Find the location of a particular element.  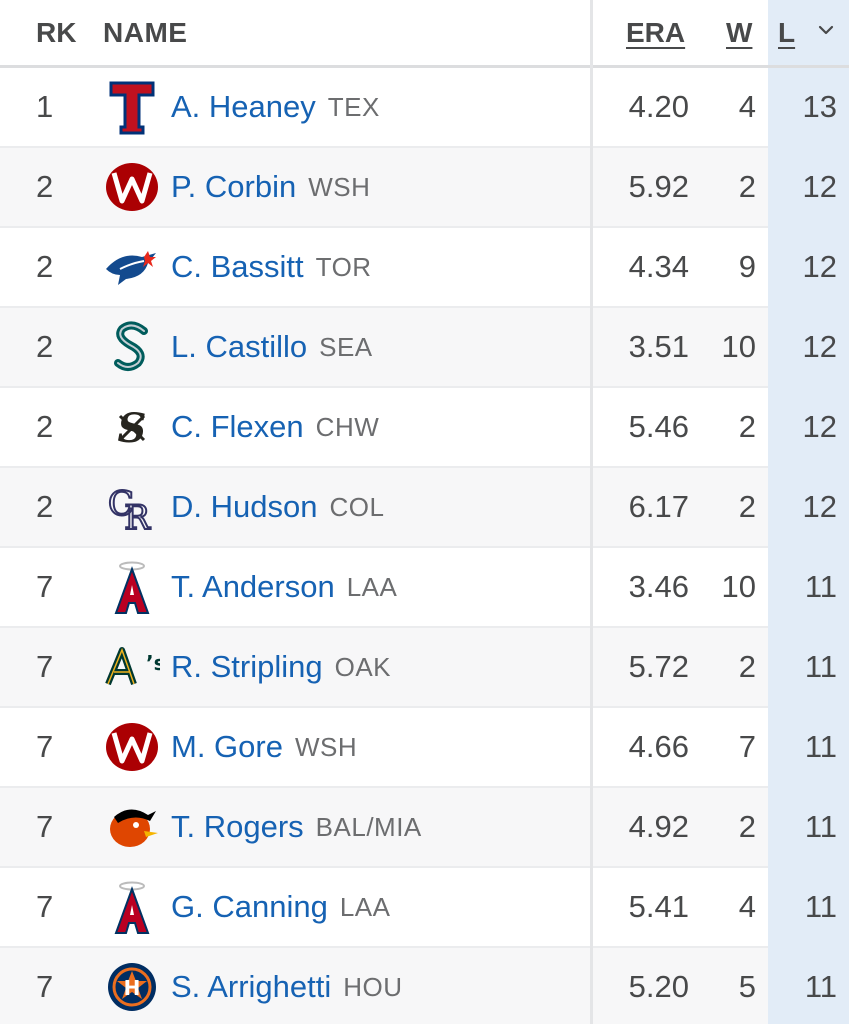

texas-rangers-logo-icon is located at coordinates (132, 107).